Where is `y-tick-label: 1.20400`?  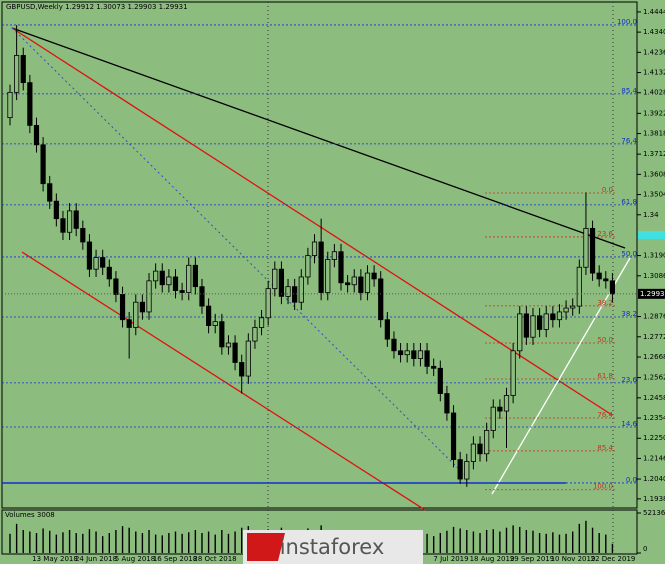
y-tick-label: 1.20400 is located at coordinates (654, 479).